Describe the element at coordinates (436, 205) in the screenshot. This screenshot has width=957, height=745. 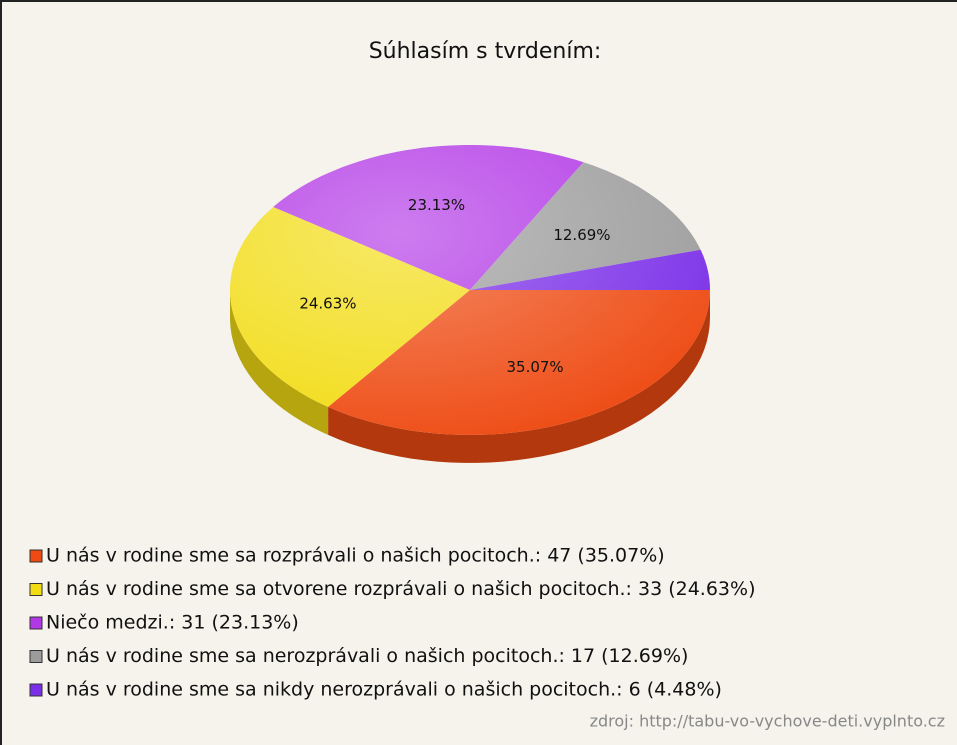
I see `slice-label: 23.13%` at that location.